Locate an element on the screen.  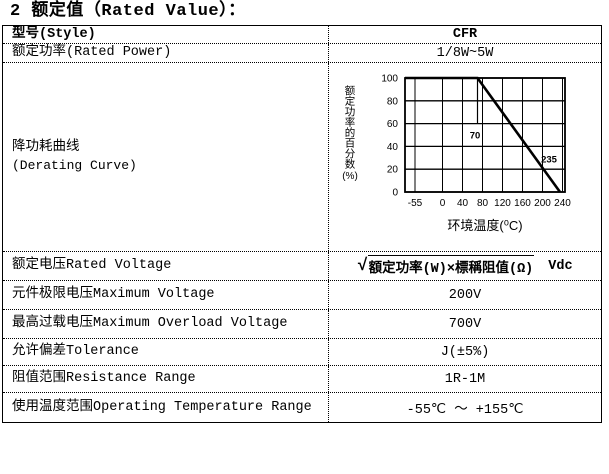
svg-text: 240 is located at coordinates (562, 203).